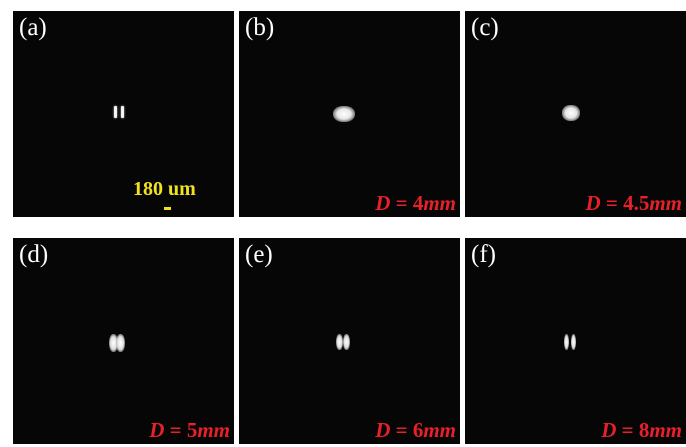  I want to click on panel-label: (b), so click(260, 27).